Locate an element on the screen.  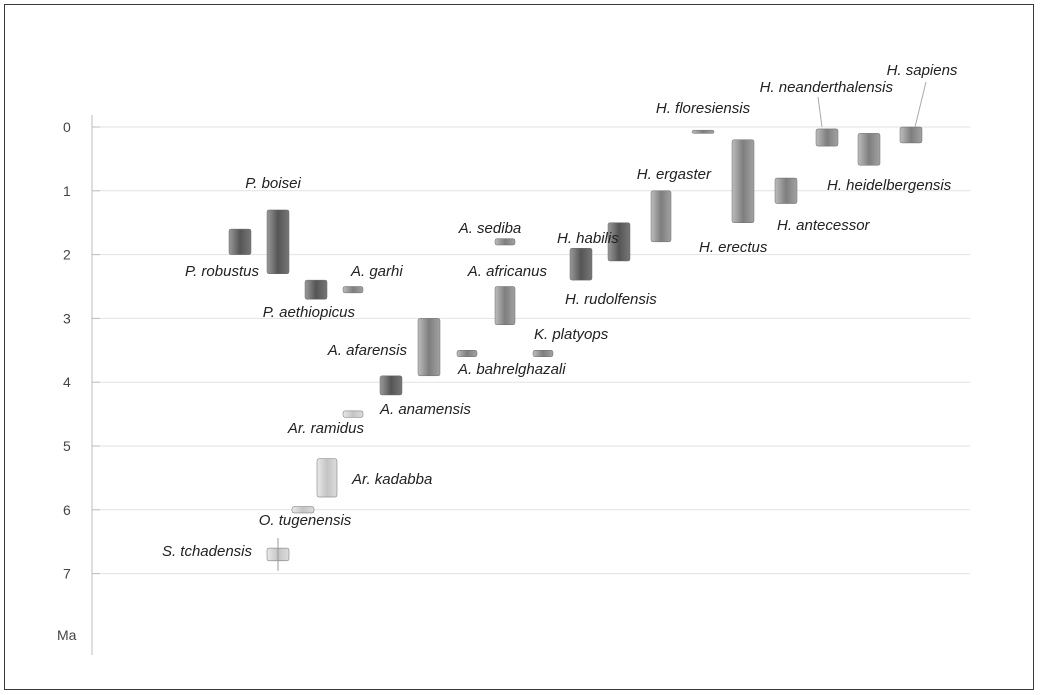
taxon-label-ar-ramidus: Ar. ramidus is located at coordinates (326, 428).